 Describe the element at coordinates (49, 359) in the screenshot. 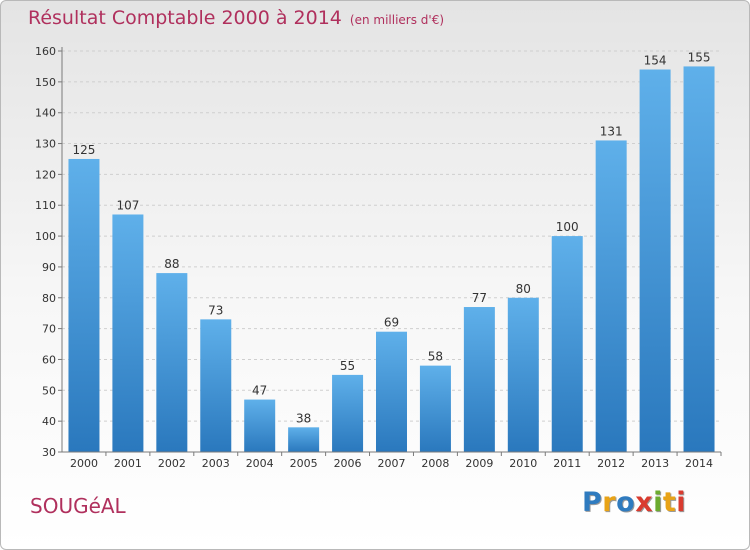

I see `y-tick-label: 60` at that location.